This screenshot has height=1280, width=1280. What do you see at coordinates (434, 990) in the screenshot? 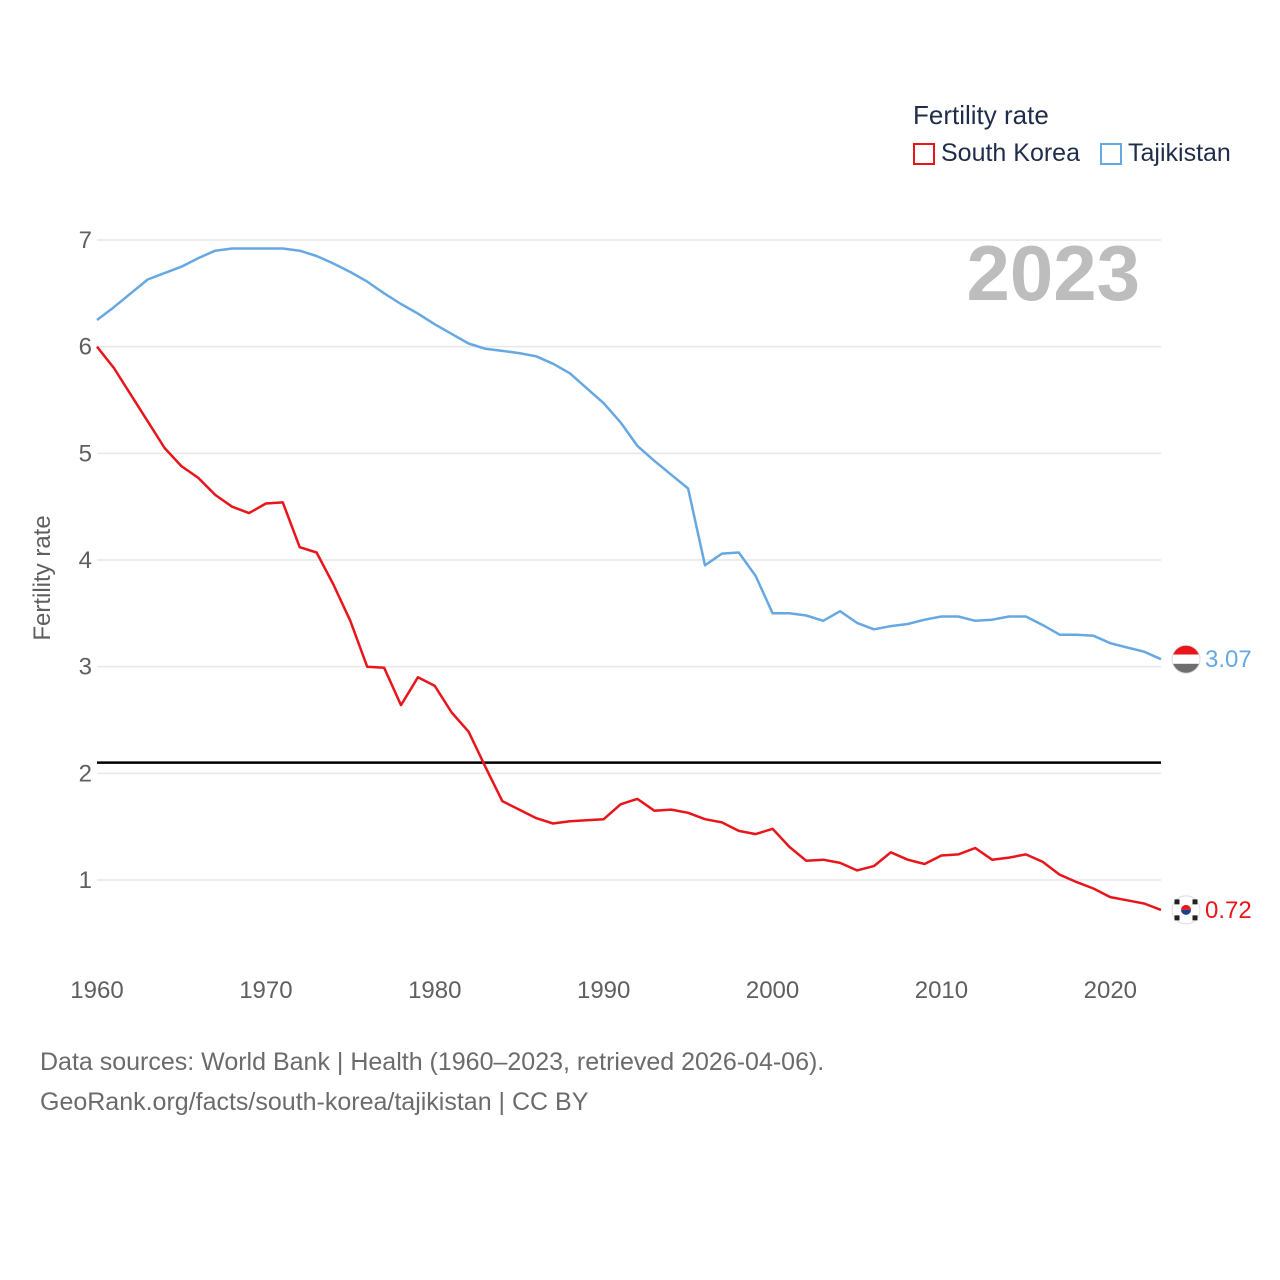
I see `x-tick-label-1980: 1980` at bounding box center [434, 990].